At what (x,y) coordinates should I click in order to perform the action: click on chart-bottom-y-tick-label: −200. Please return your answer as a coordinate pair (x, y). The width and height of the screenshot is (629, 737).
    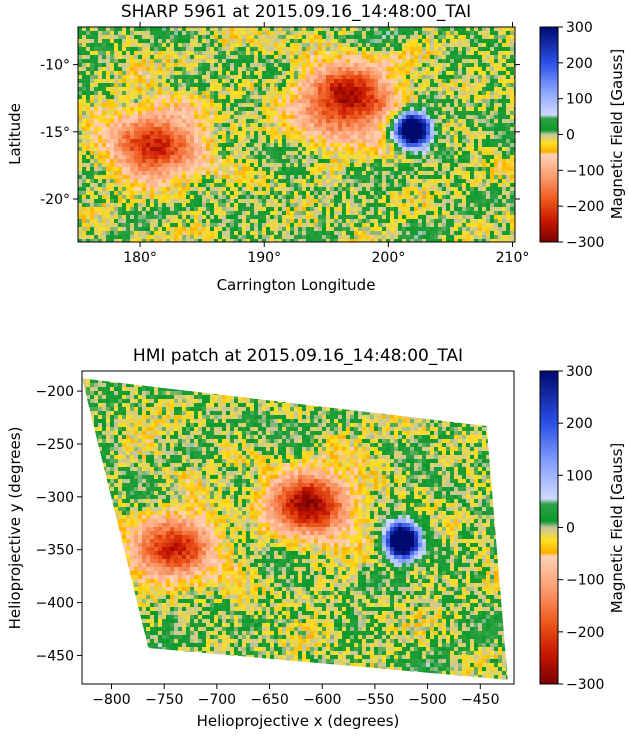
    Looking at the image, I should click on (55, 392).